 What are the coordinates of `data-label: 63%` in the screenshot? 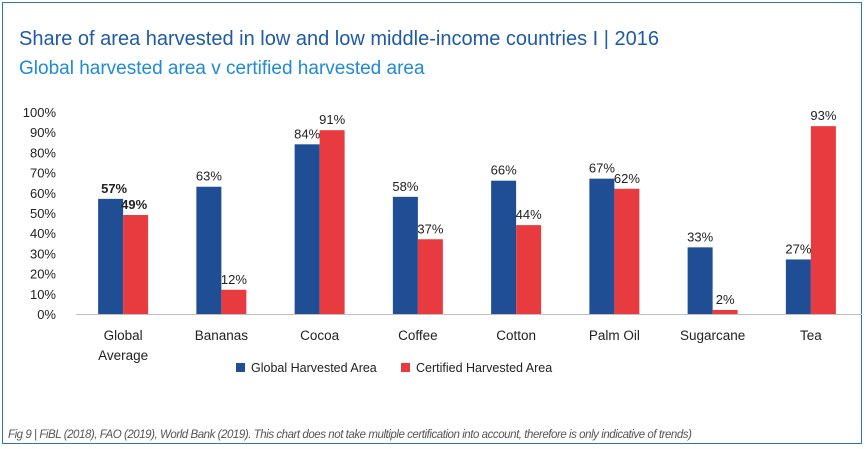 It's located at (209, 176).